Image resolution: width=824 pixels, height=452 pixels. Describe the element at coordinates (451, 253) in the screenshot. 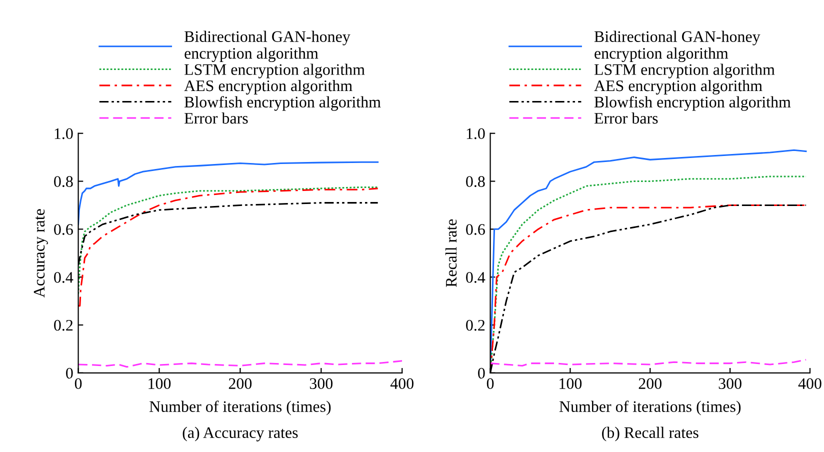

I see `y-axis-title: Recall rate` at that location.